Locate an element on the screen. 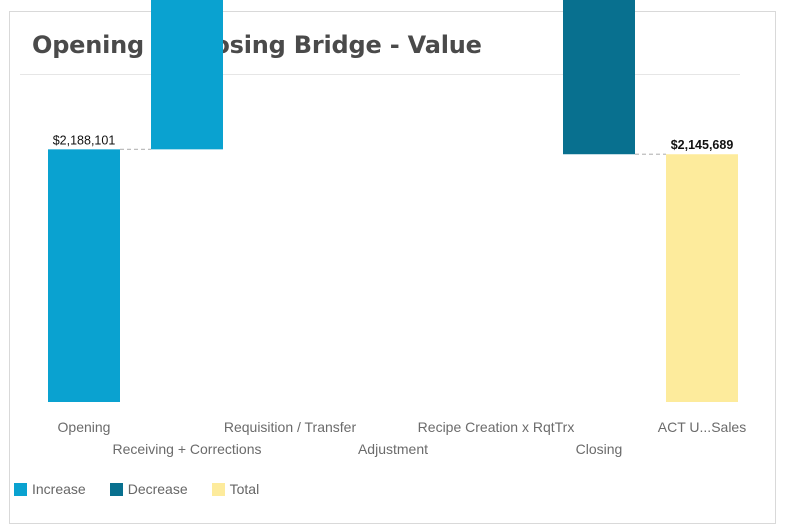  category-label-1: Opening is located at coordinates (84, 427).